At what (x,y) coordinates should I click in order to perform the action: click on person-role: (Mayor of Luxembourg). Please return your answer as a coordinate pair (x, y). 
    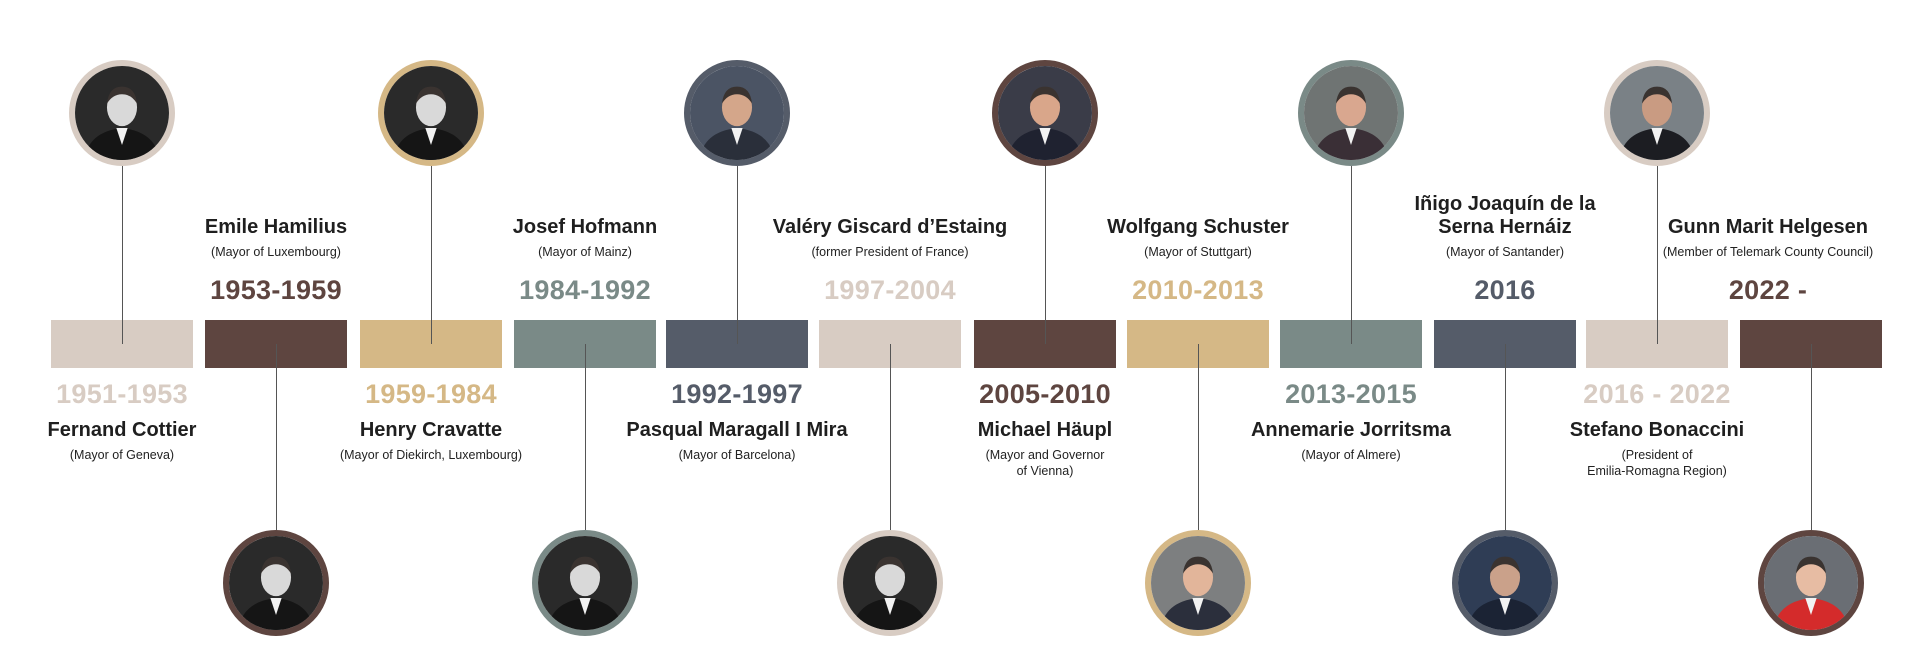
    Looking at the image, I should click on (276, 252).